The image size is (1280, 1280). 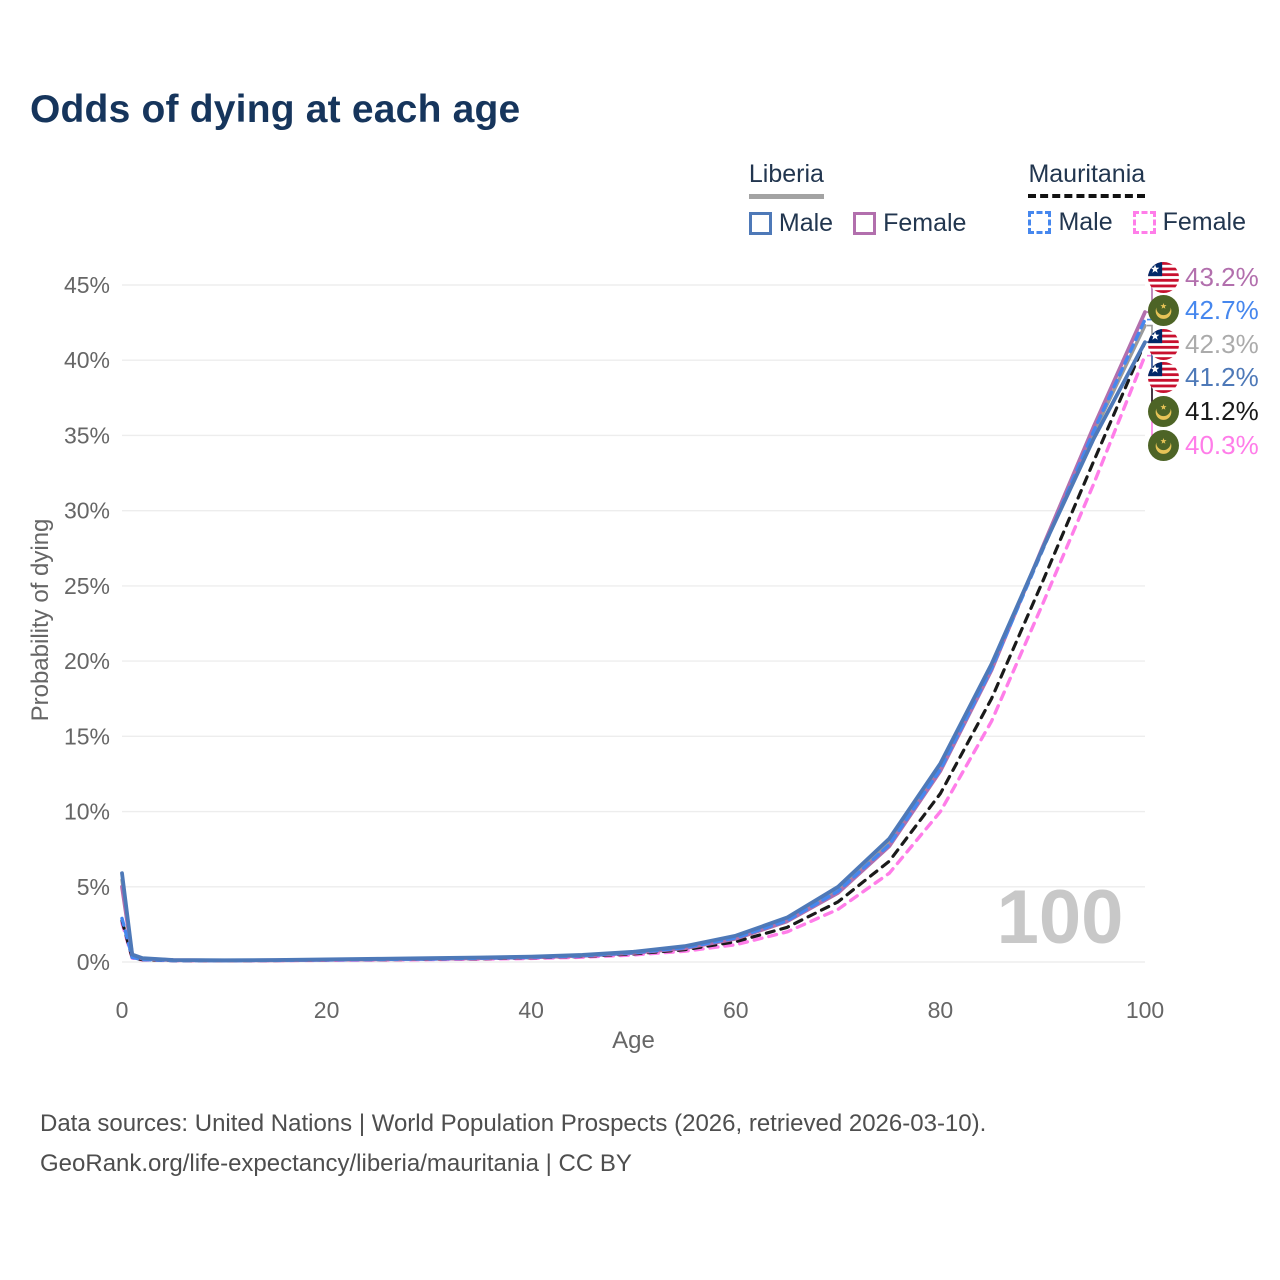 I want to click on end-label-value: 43.2%, so click(x=1222, y=276).